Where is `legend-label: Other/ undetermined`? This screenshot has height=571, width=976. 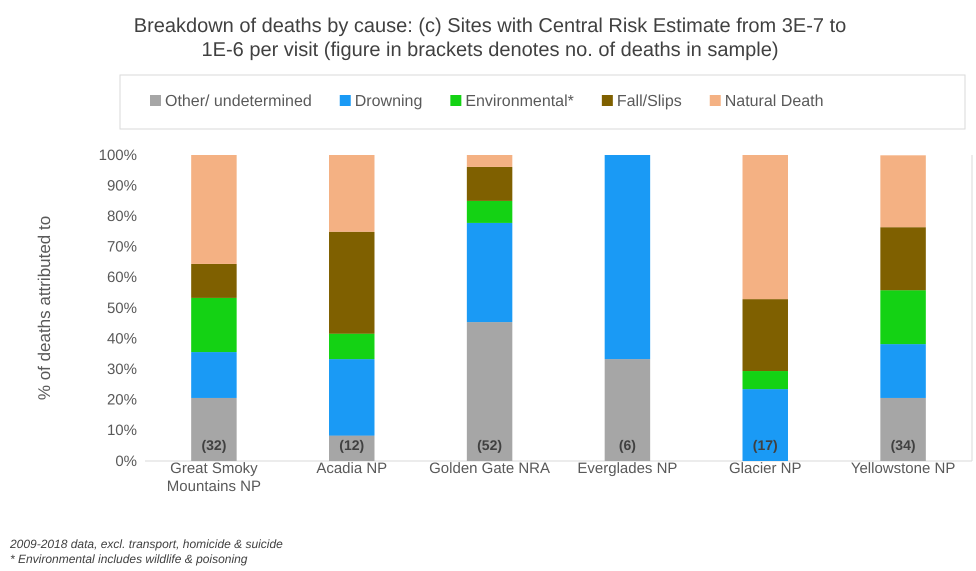 legend-label: Other/ undetermined is located at coordinates (238, 101).